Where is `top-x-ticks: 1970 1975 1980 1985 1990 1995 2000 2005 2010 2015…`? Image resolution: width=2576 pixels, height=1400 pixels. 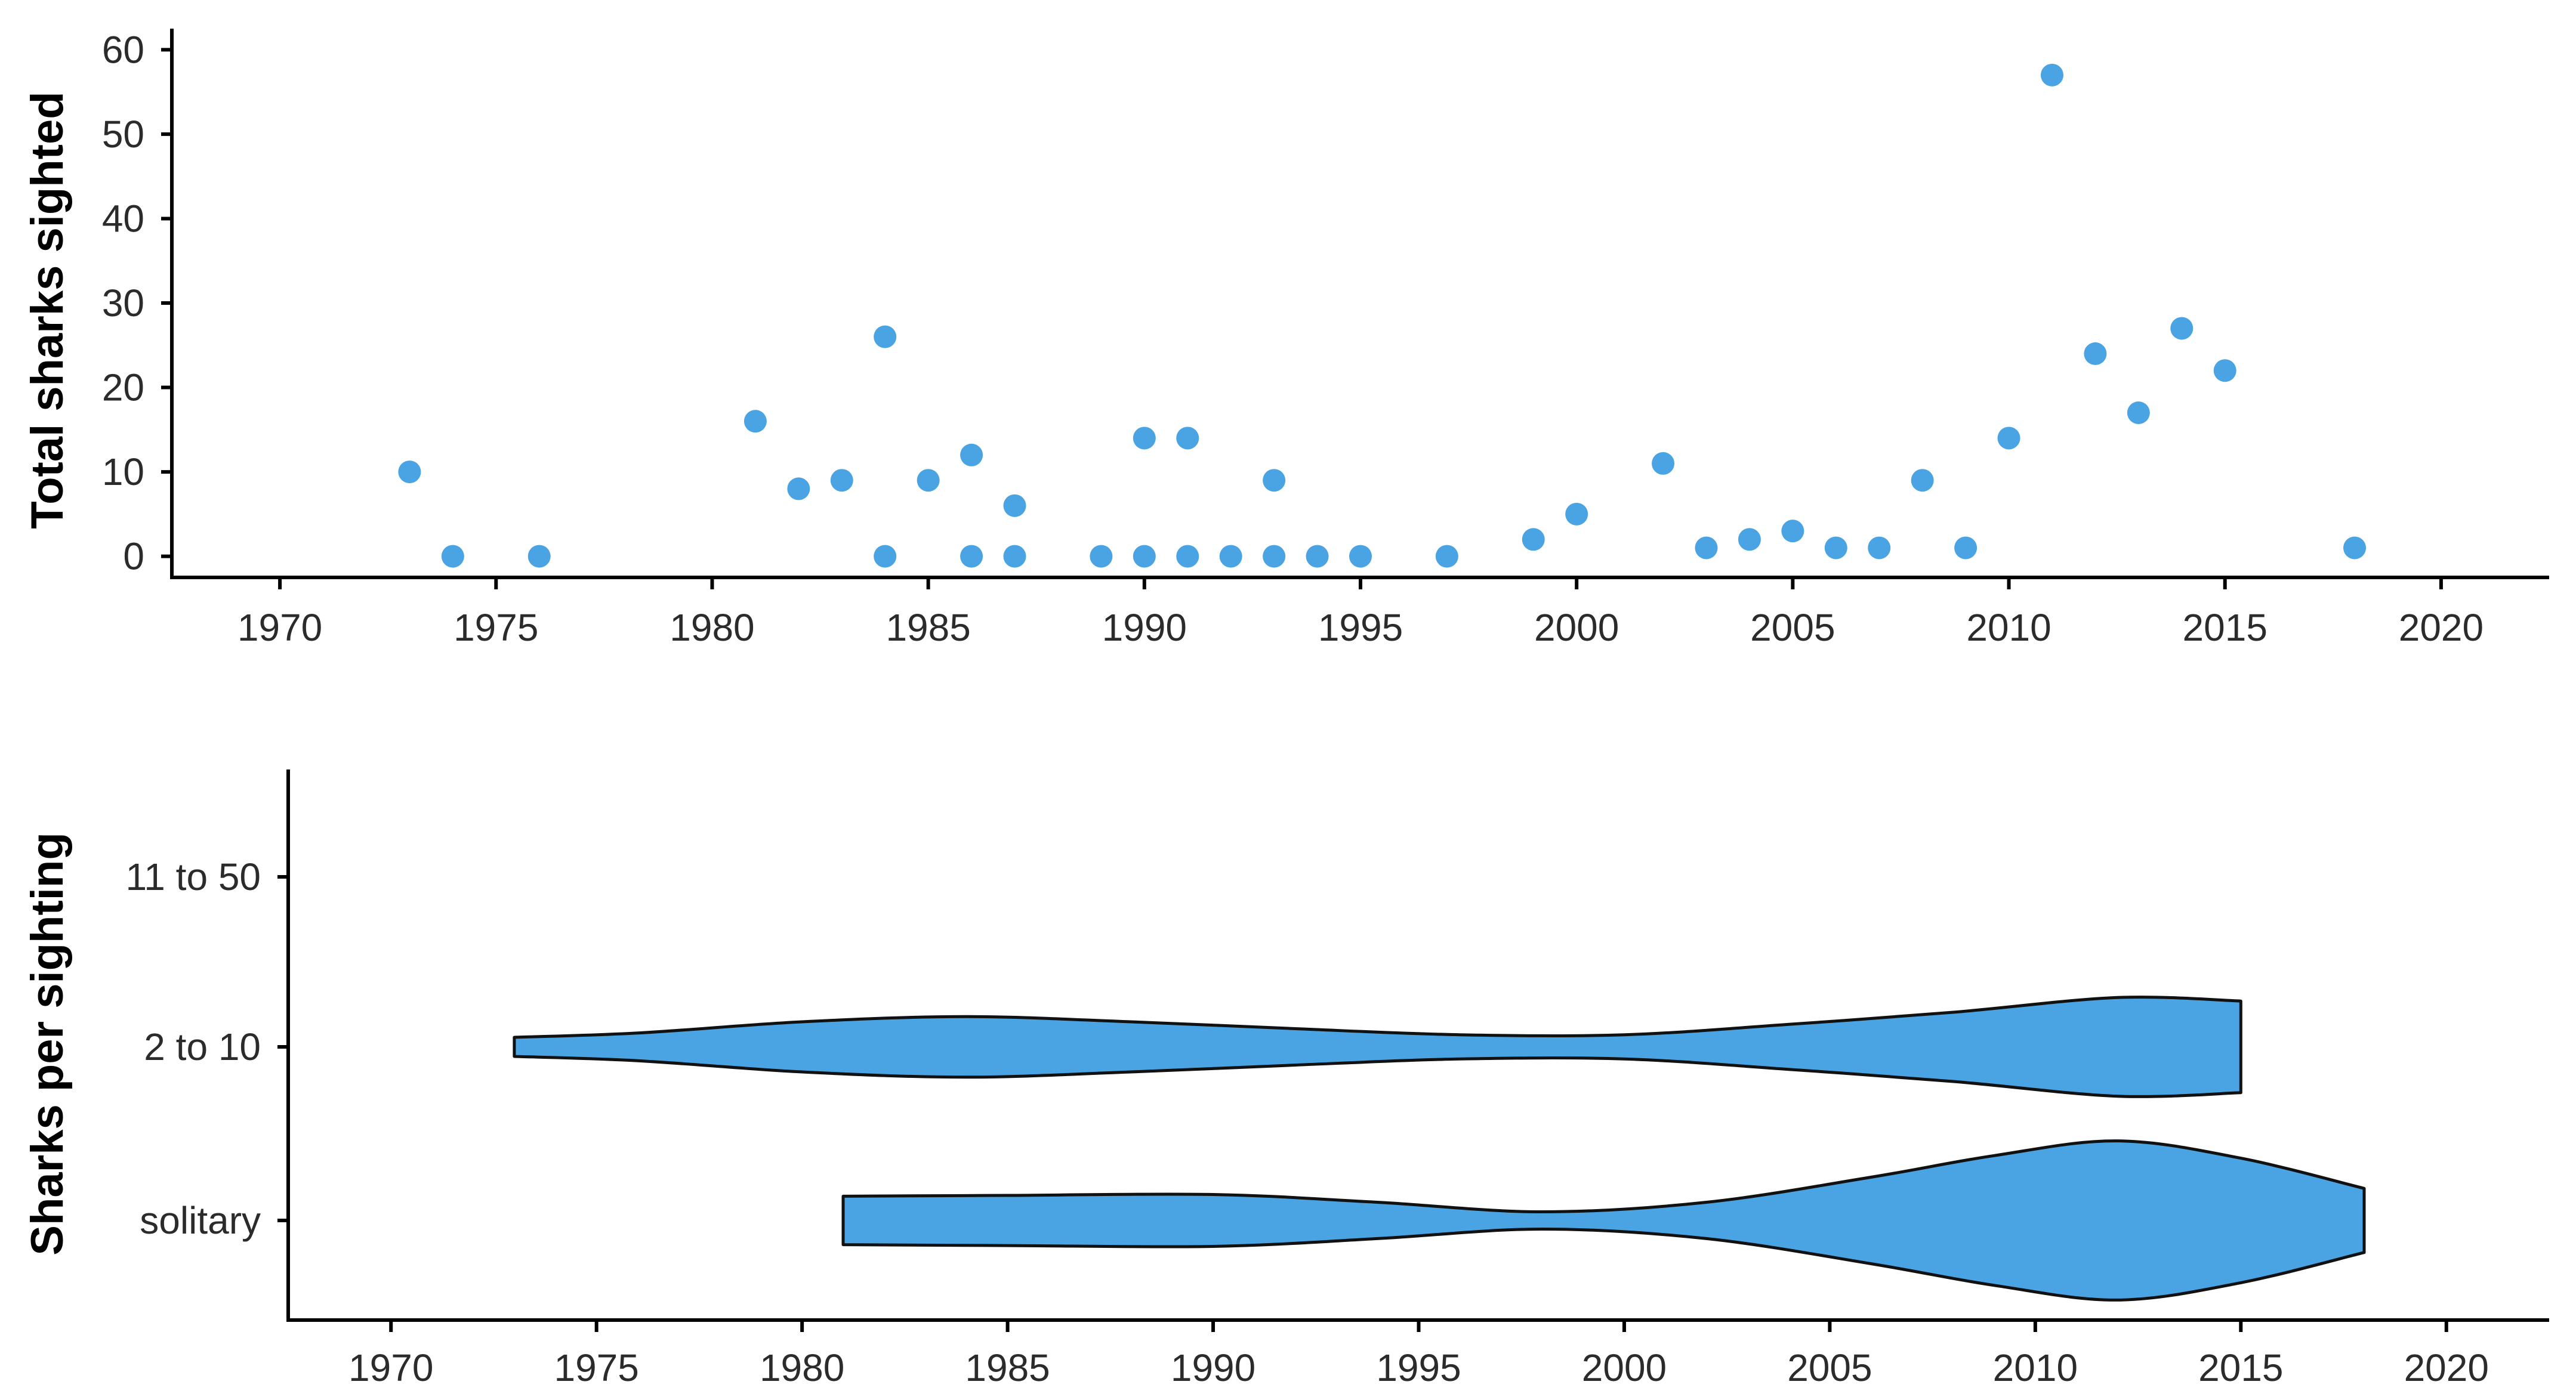
top-x-ticks: 1970 1975 1980 1985 1990 1995 2000 2005 2010 2015… is located at coordinates (1361, 613).